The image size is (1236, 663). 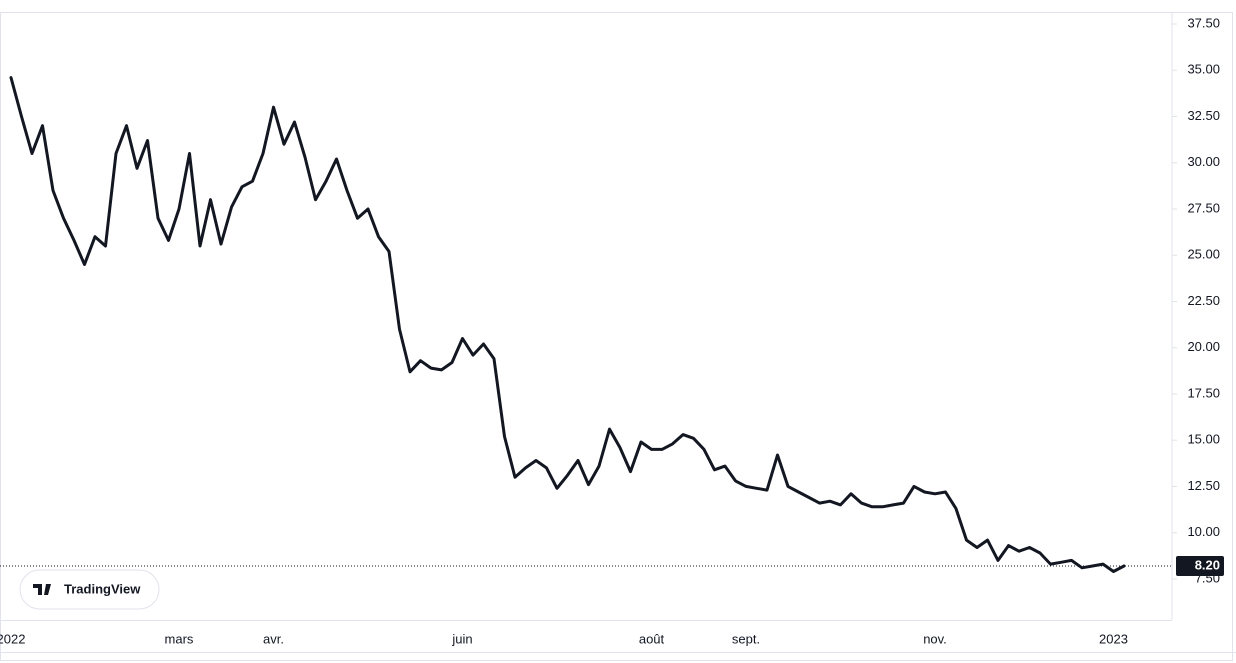 What do you see at coordinates (1203, 531) in the screenshot?
I see `y-tick-label: 10.00` at bounding box center [1203, 531].